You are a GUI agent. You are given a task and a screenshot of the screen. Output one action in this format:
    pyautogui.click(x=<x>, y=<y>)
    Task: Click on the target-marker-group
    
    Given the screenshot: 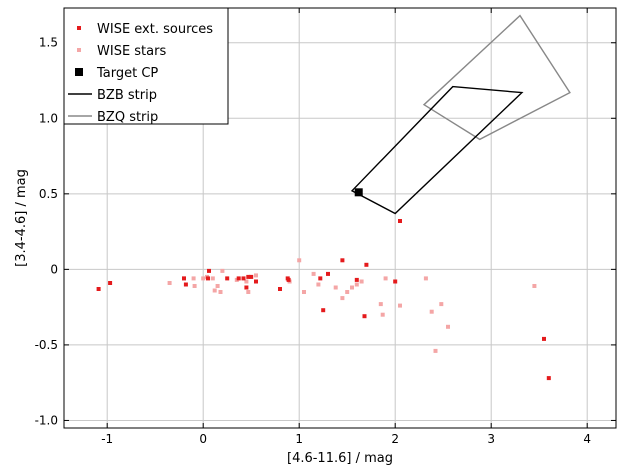 What is the action you would take?
    pyautogui.click(x=358, y=192)
    